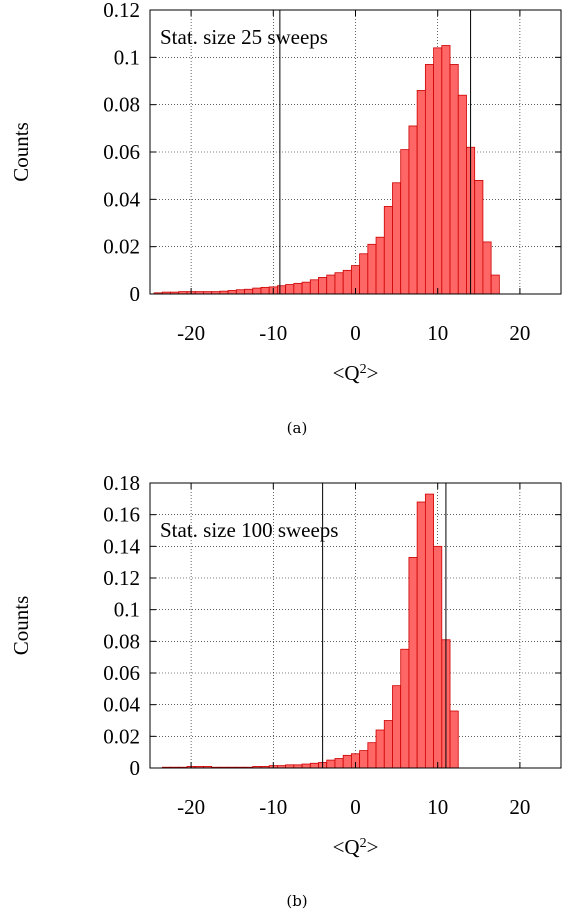  I want to click on panel-caption-a: (a), so click(297, 428).